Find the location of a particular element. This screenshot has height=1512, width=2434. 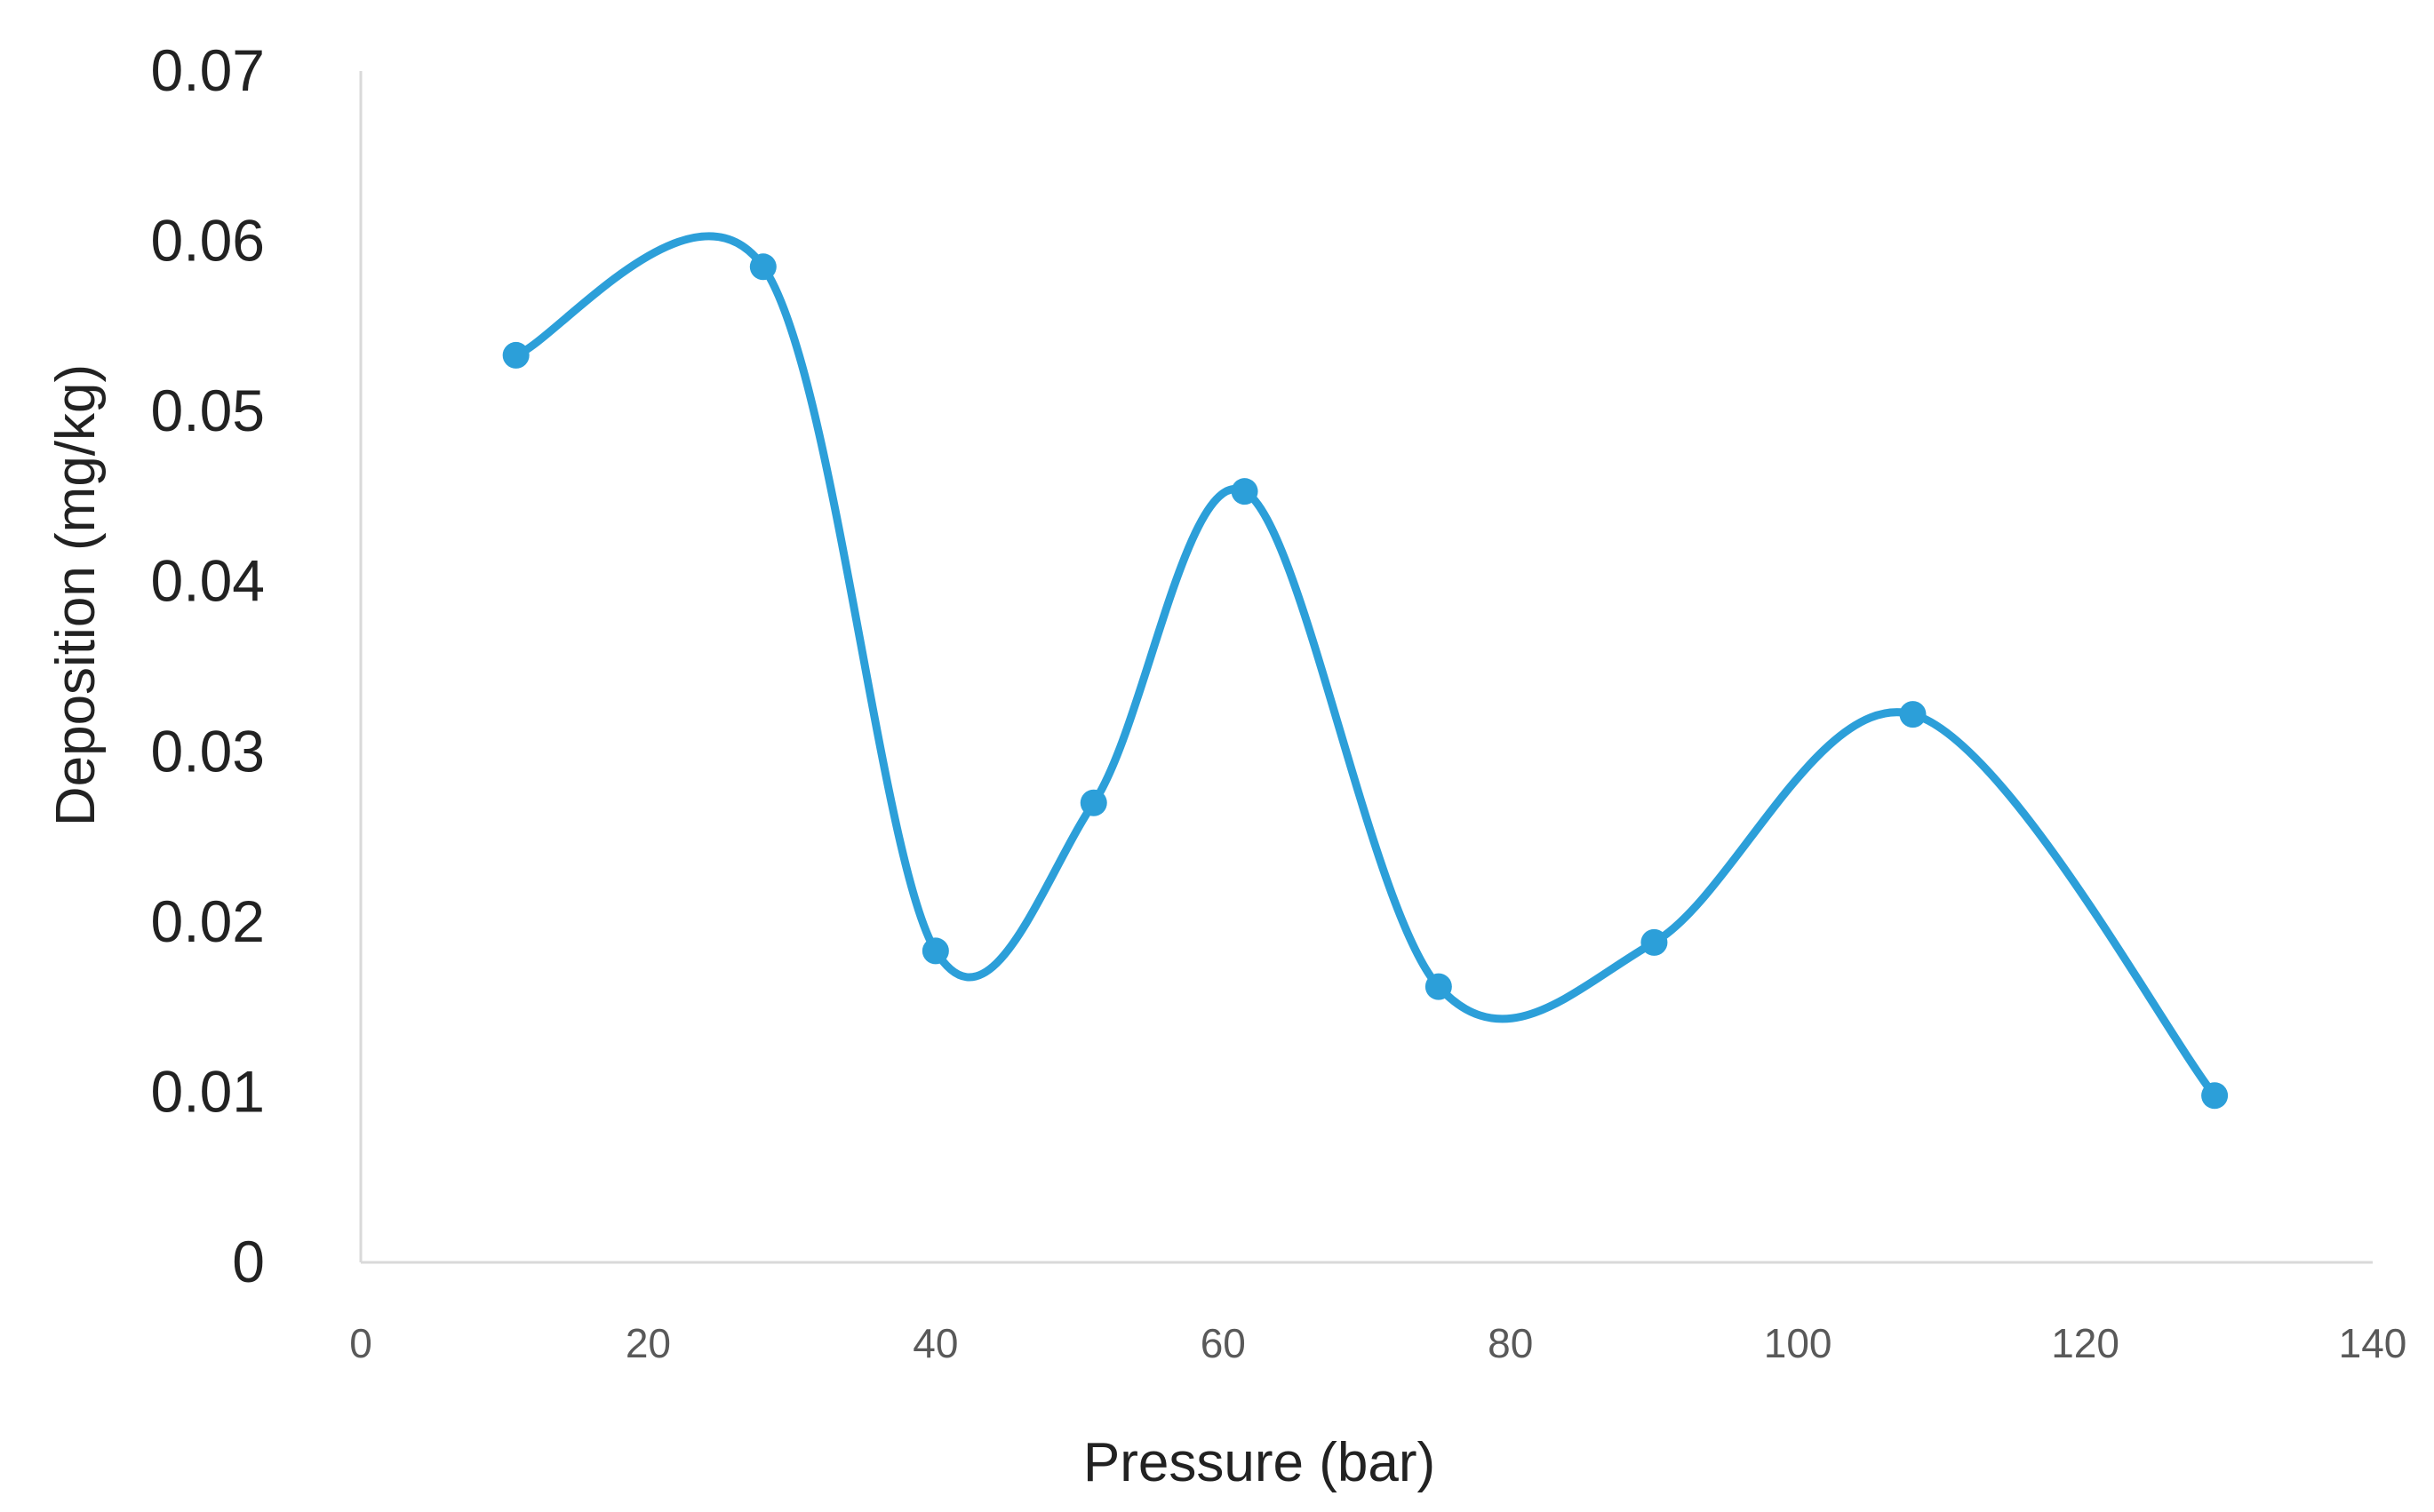

x-tick-label: 60 is located at coordinates (1223, 1343).